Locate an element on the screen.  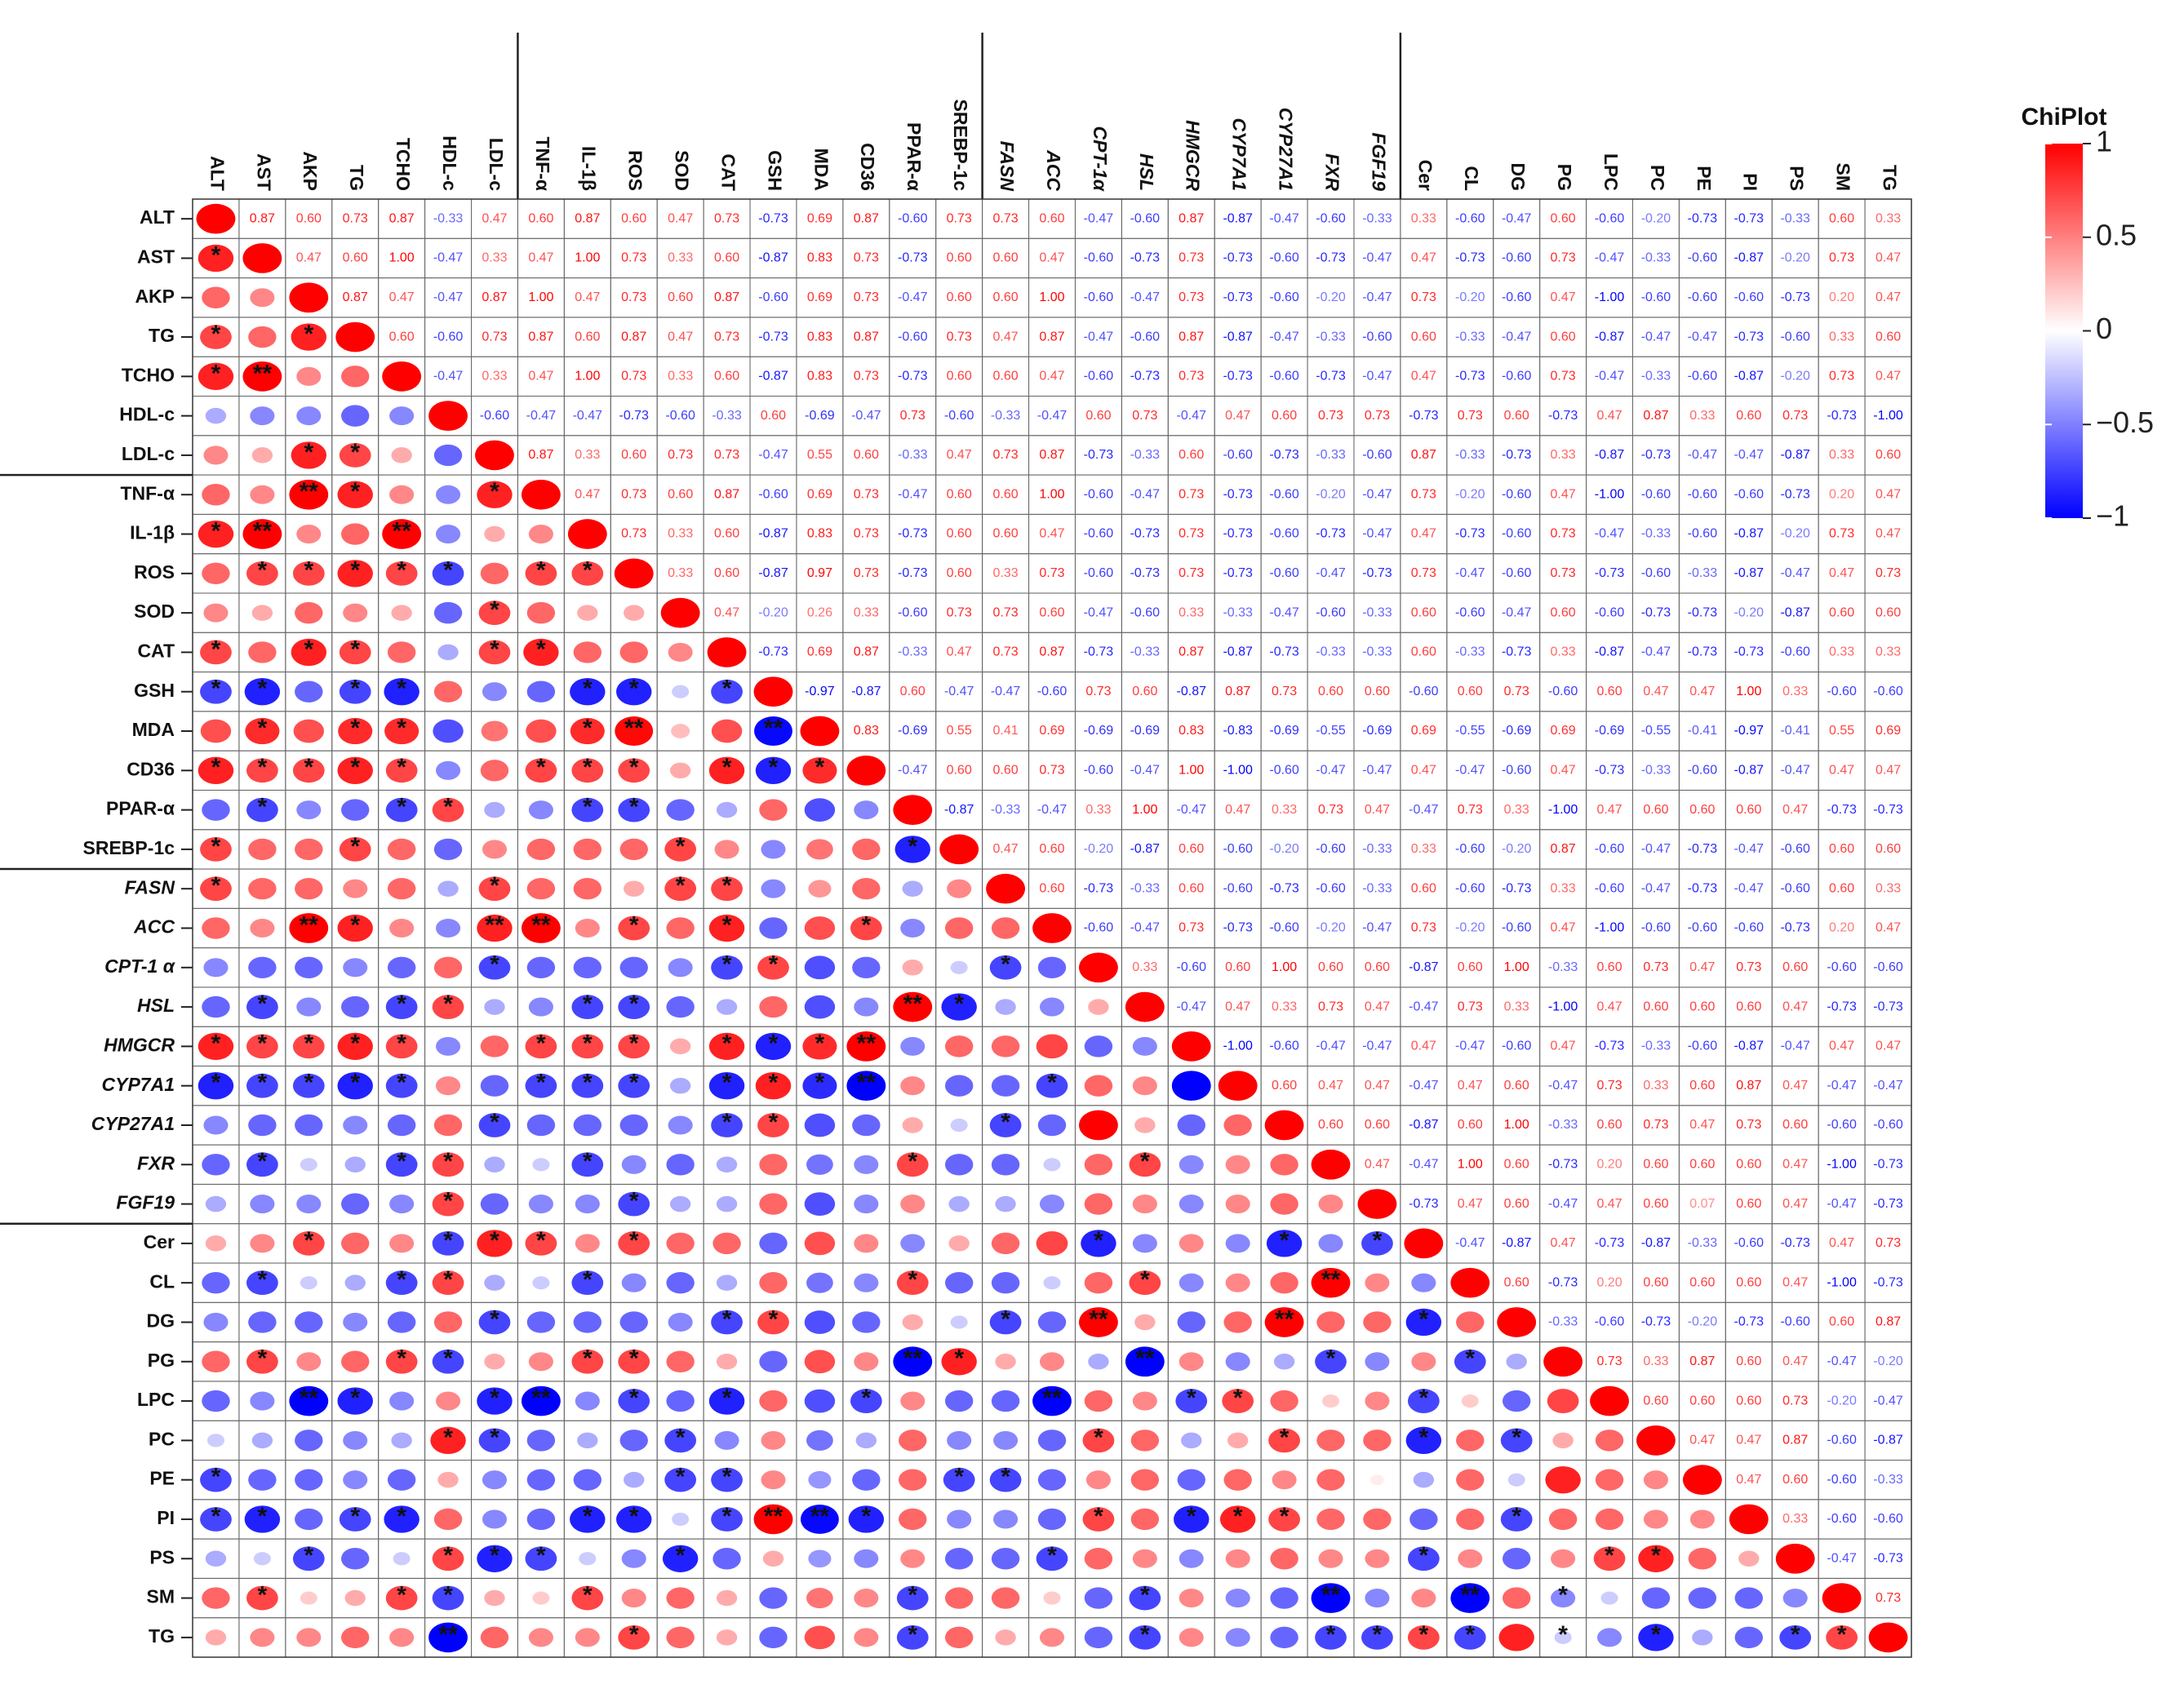
value-label: 0.83 is located at coordinates (820, 337).